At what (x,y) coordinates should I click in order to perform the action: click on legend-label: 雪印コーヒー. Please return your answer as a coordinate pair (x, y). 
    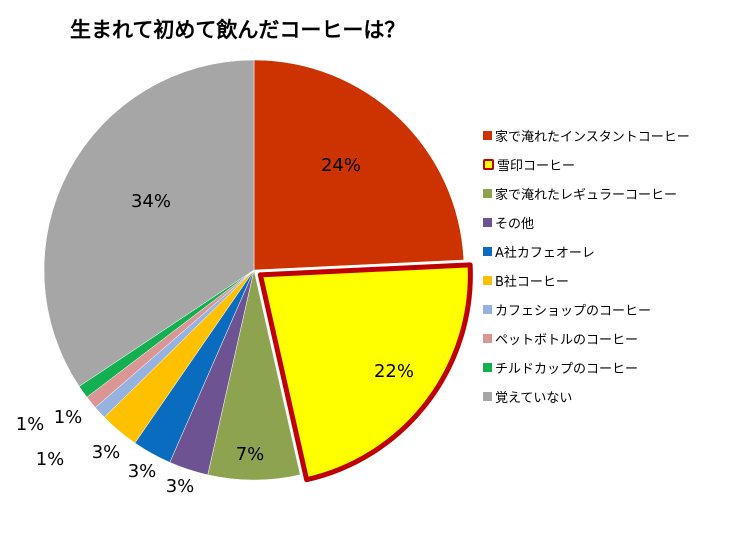
    Looking at the image, I should click on (536, 166).